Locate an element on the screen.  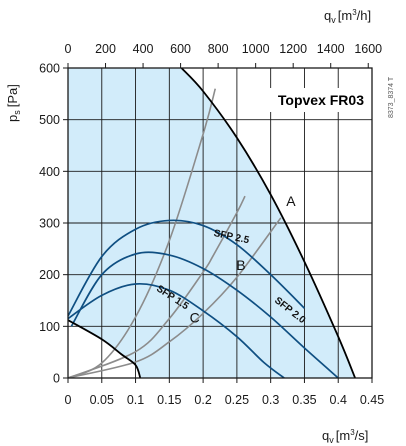
x-tick-label: 0.05 is located at coordinates (102, 400).